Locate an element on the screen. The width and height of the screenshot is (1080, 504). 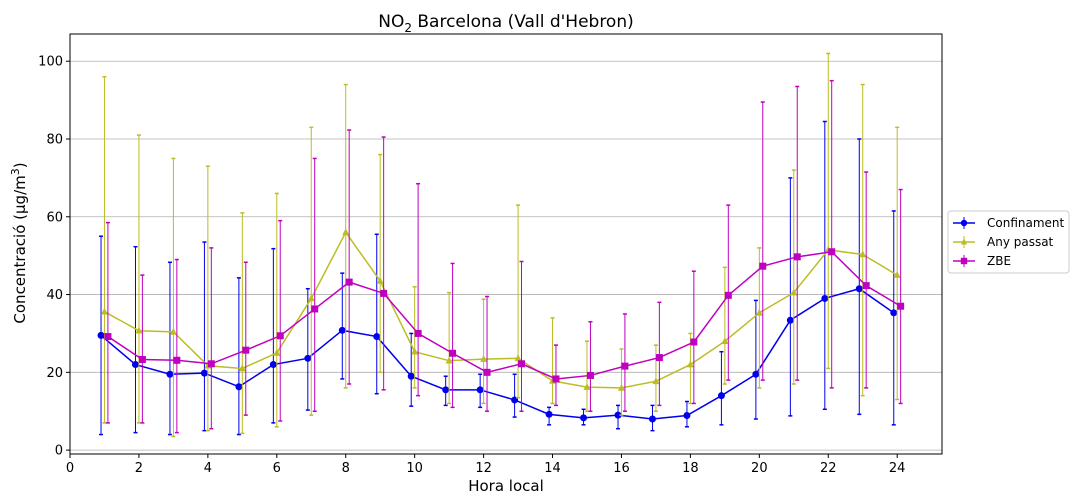
legend-items: Confinament Any passat ZBE is located at coordinates (1009, 242).